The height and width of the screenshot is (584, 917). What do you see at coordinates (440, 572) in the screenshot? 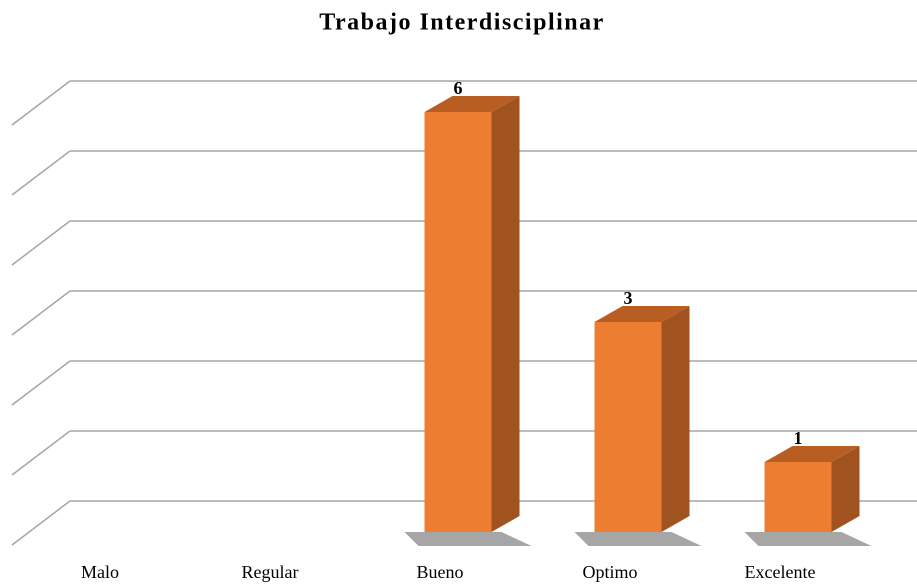
I see `x-tick-label: Bueno` at bounding box center [440, 572].